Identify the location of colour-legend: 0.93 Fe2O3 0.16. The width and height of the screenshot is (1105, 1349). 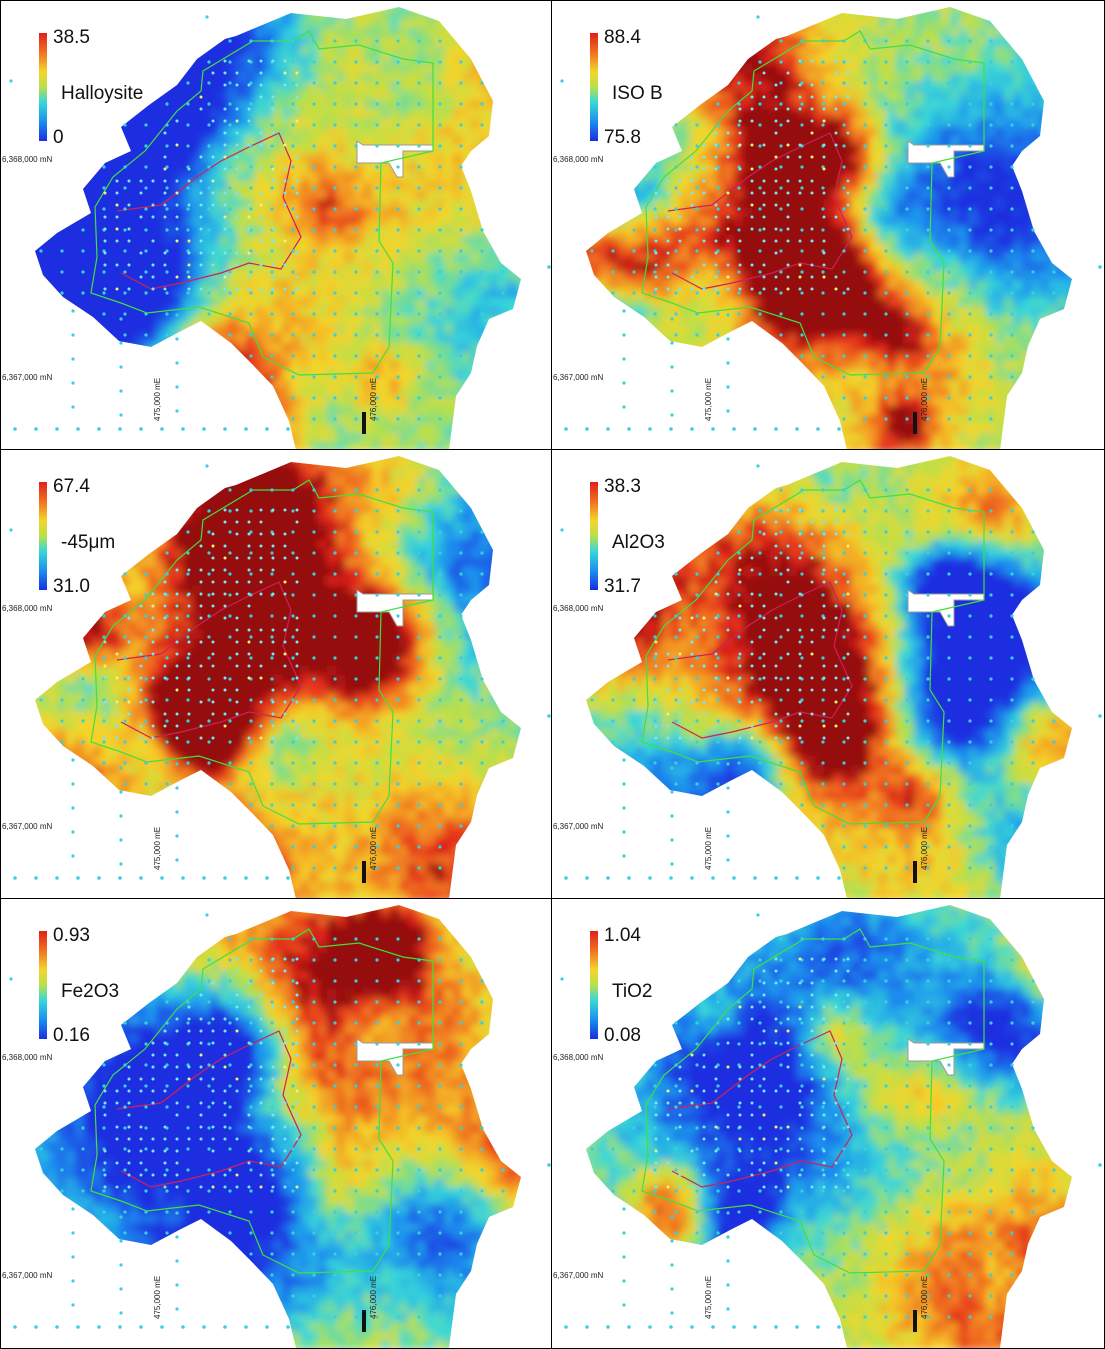
(114, 990).